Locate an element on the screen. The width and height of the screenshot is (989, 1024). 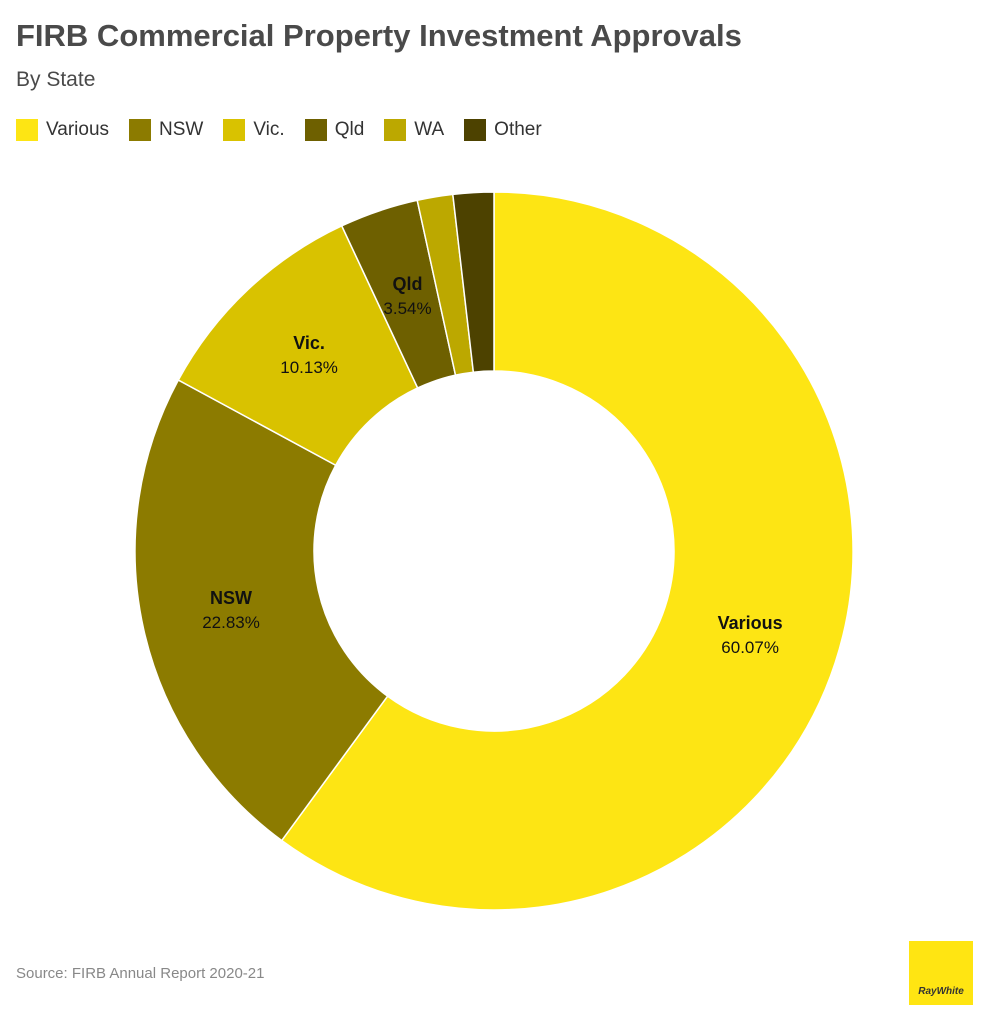
source-note: Source: FIRB Annual Report 2020-21 is located at coordinates (140, 973).